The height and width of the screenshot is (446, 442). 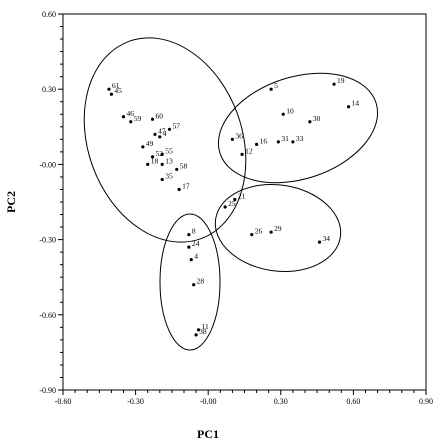 What do you see at coordinates (356, 103) in the screenshot?
I see `data-point-label: 14` at bounding box center [356, 103].